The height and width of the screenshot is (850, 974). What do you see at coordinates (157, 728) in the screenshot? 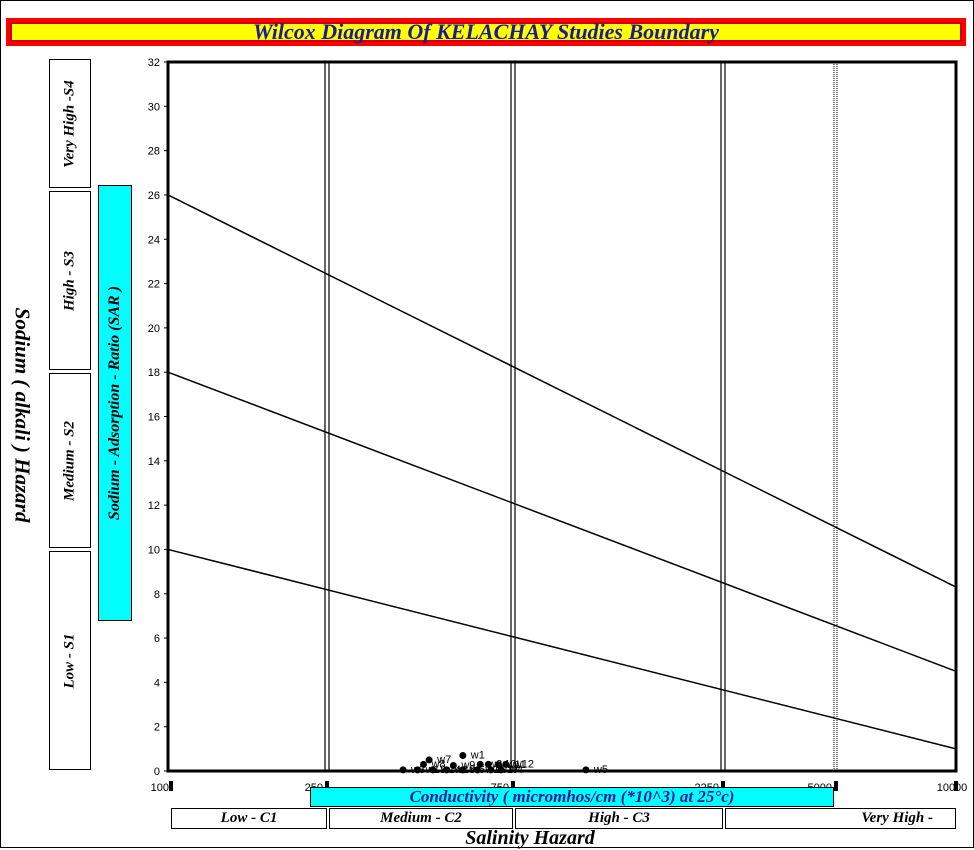
I see `y-tick-label: 2` at bounding box center [157, 728].